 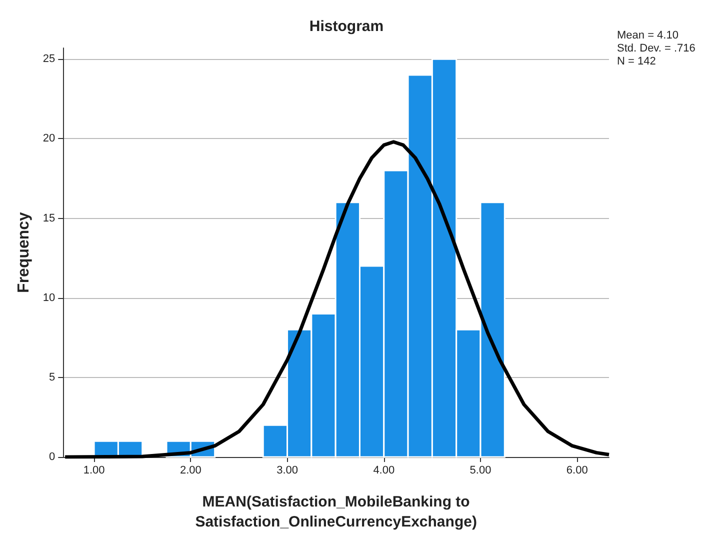 I want to click on x-tick-label: 3.00, so click(x=287, y=470).